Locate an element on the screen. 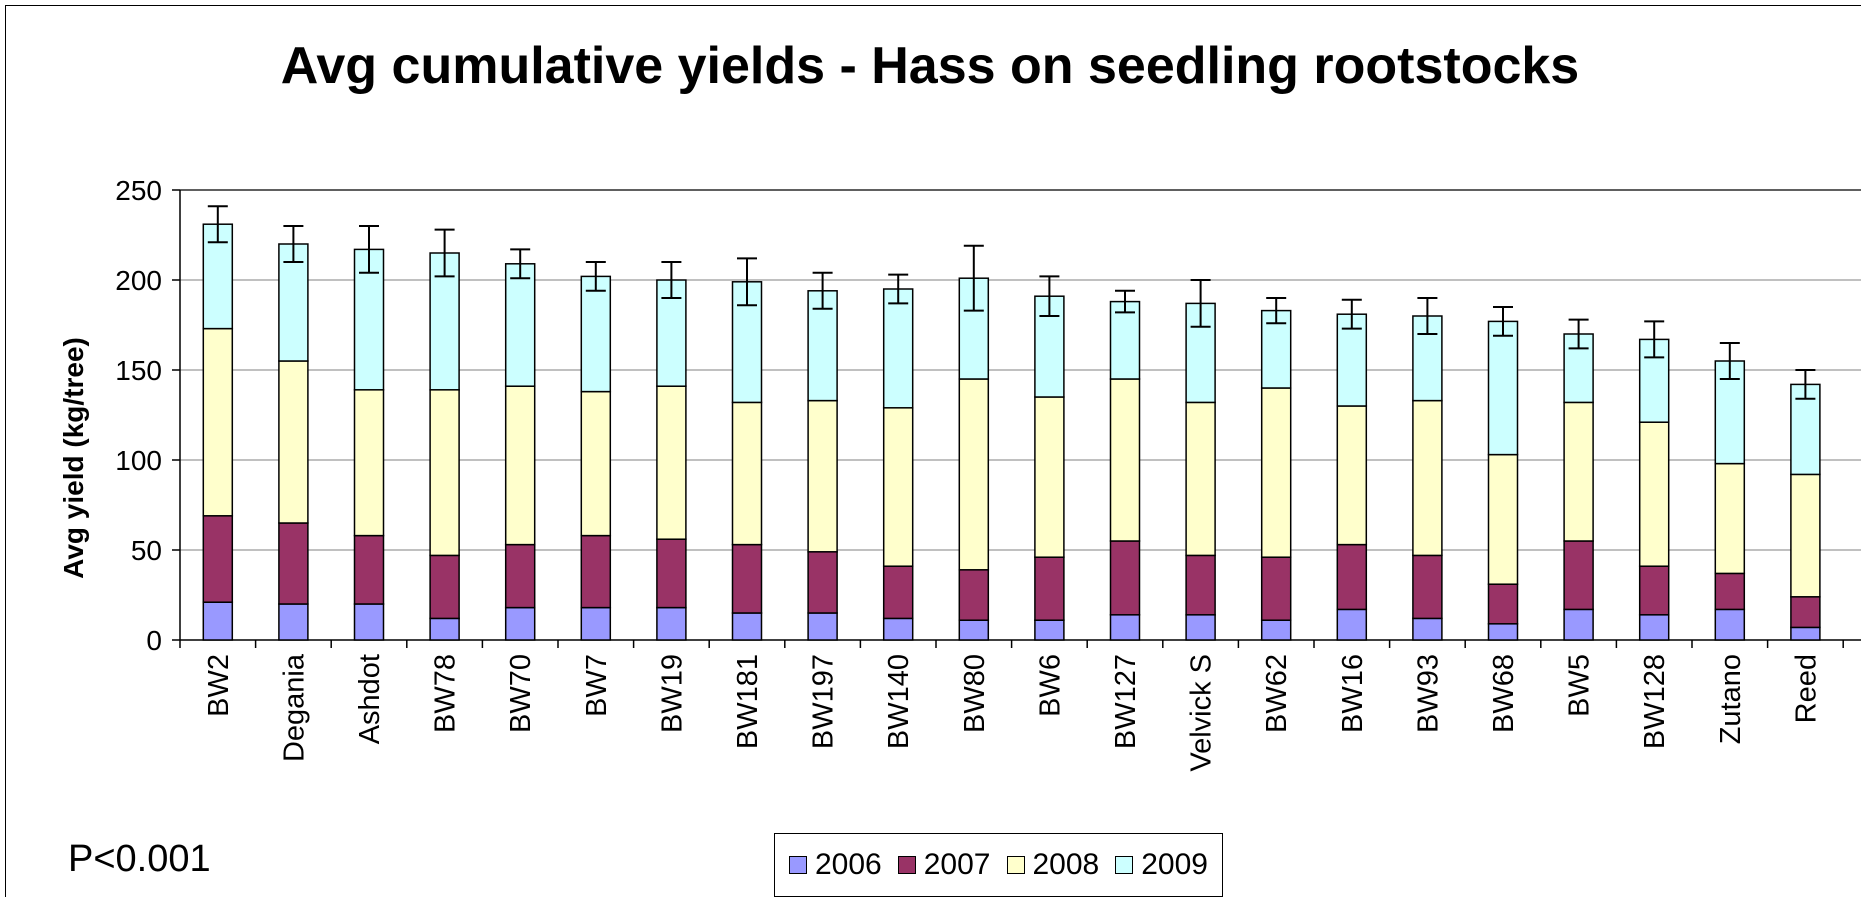 This screenshot has width=1861, height=897. legend-entry-2006: 2006 is located at coordinates (835, 865).